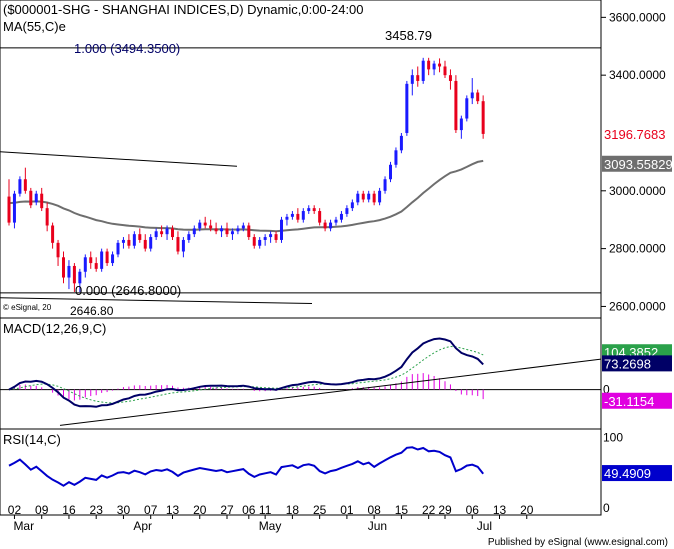 This screenshot has height=549, width=674. What do you see at coordinates (637, 306) in the screenshot?
I see `price-tick-label: 2600.0000` at bounding box center [637, 306].